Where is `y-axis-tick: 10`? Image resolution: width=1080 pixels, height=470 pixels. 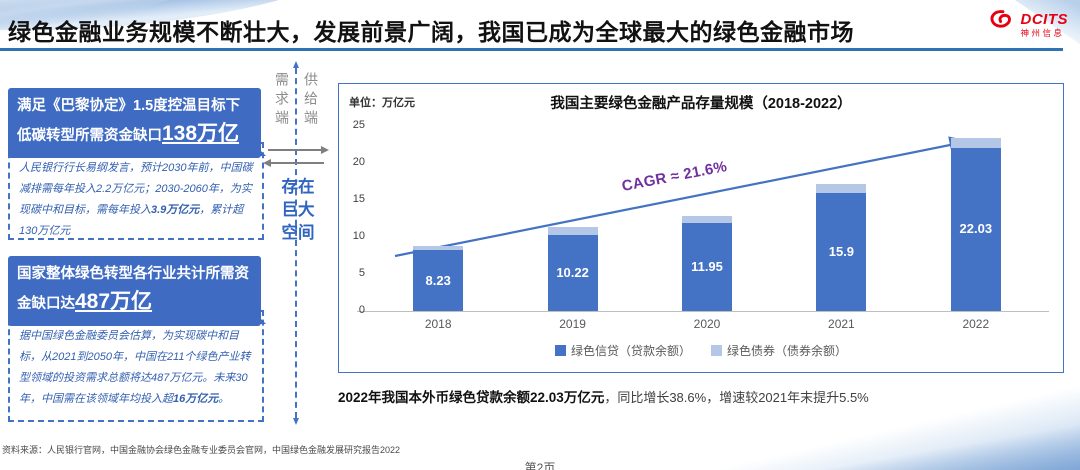 y-axis-tick: 10 is located at coordinates (358, 236).